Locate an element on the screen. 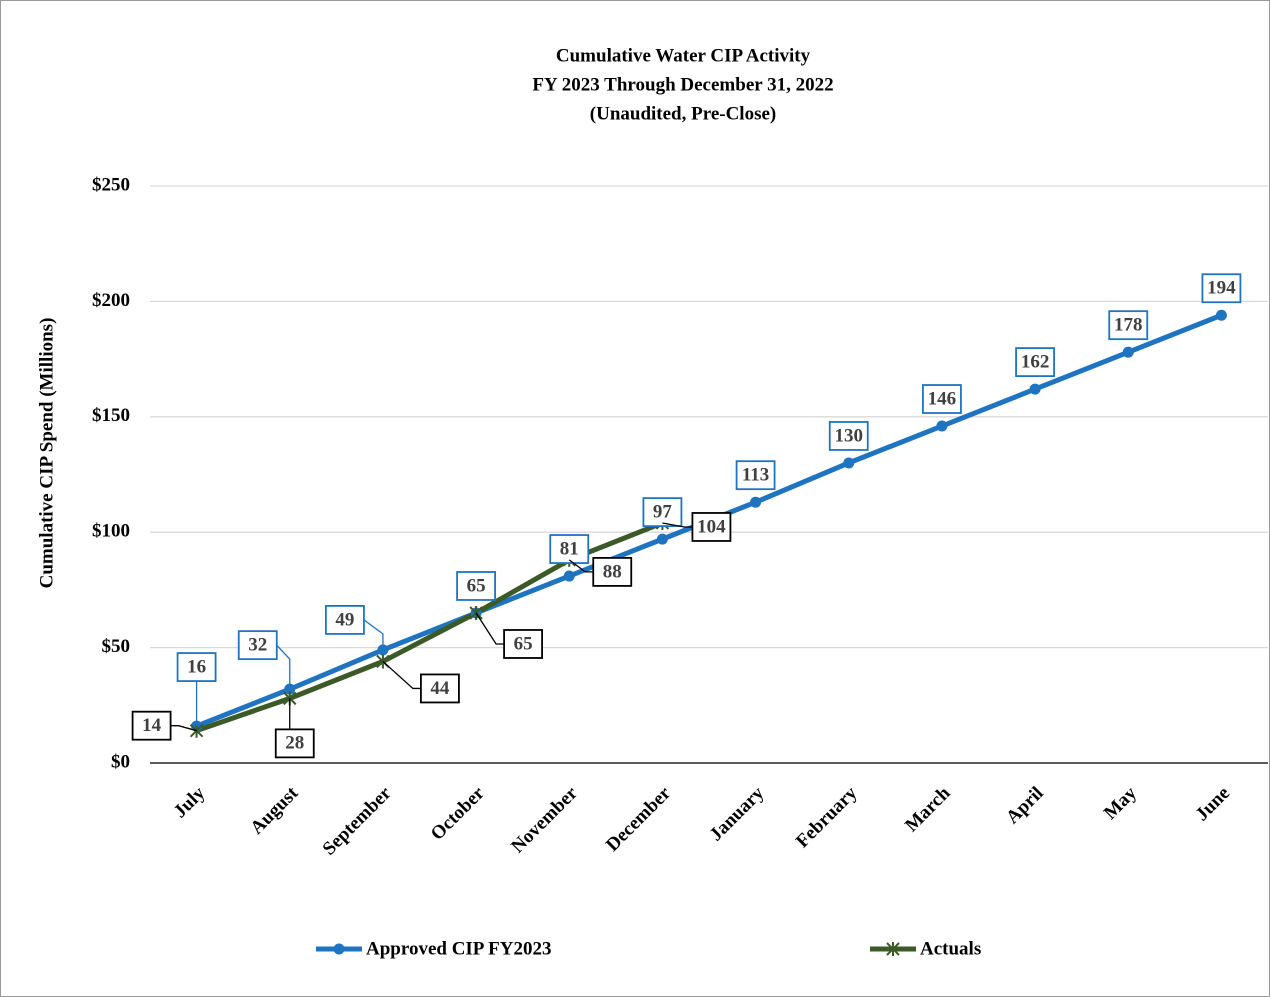  data-label: 146 is located at coordinates (942, 398).